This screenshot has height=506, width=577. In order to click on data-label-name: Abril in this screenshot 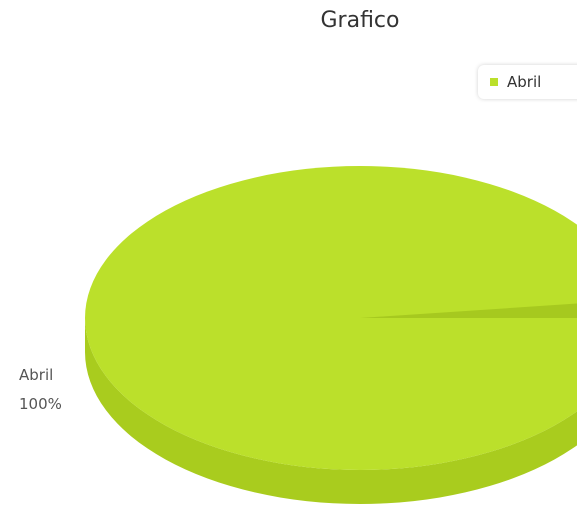, I will do `click(36, 375)`.